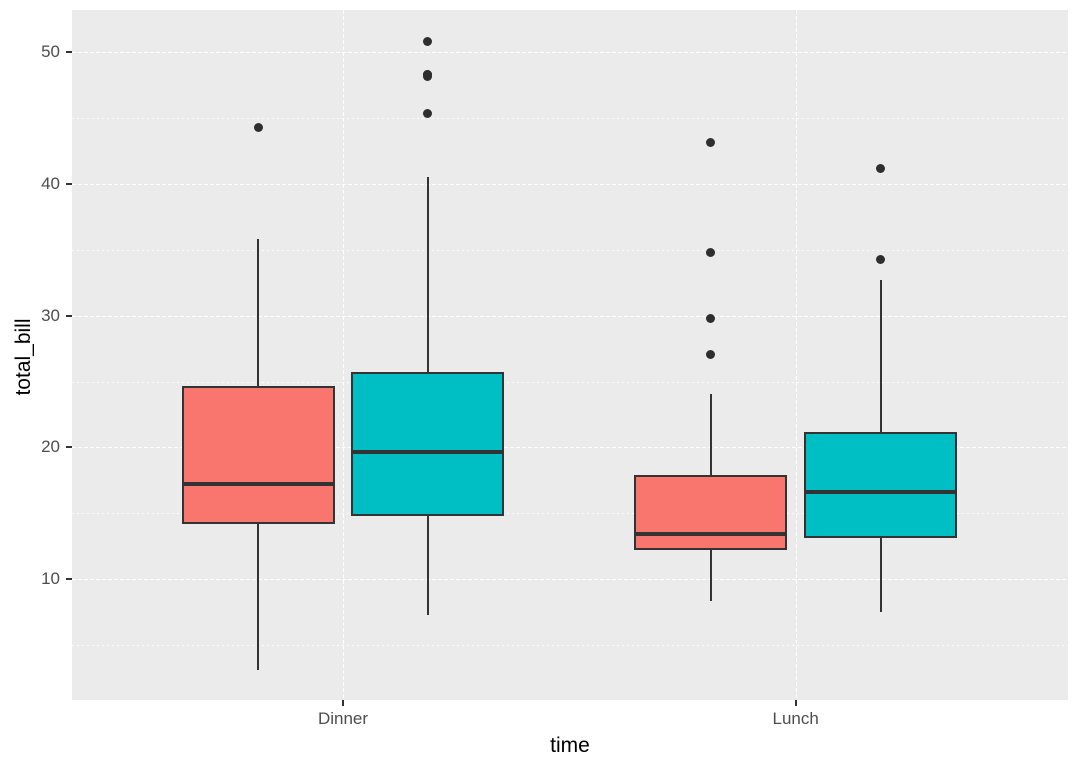  What do you see at coordinates (50, 579) in the screenshot?
I see `y-tick-label: 10` at bounding box center [50, 579].